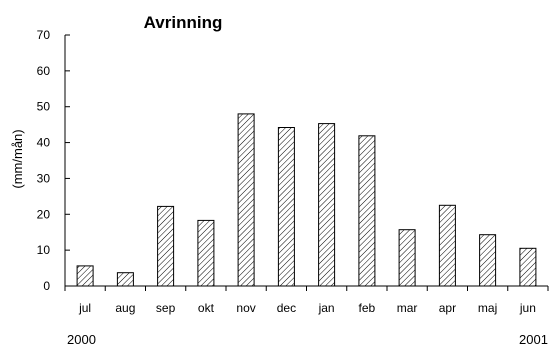 The width and height of the screenshot is (552, 358). Describe the element at coordinates (183, 22) in the screenshot. I see `chart-title: Avrinning` at that location.